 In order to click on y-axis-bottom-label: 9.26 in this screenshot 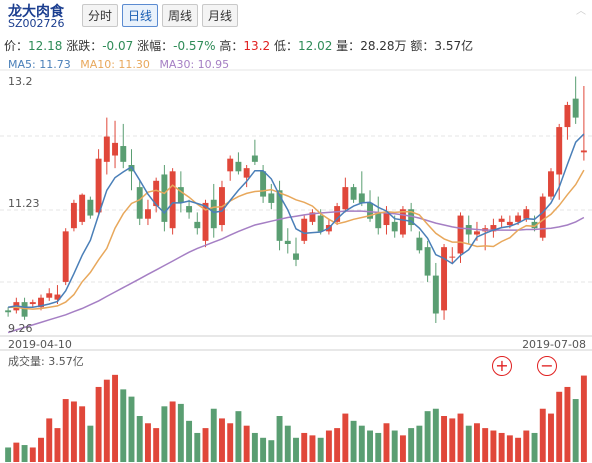, I will do `click(20, 328)`.